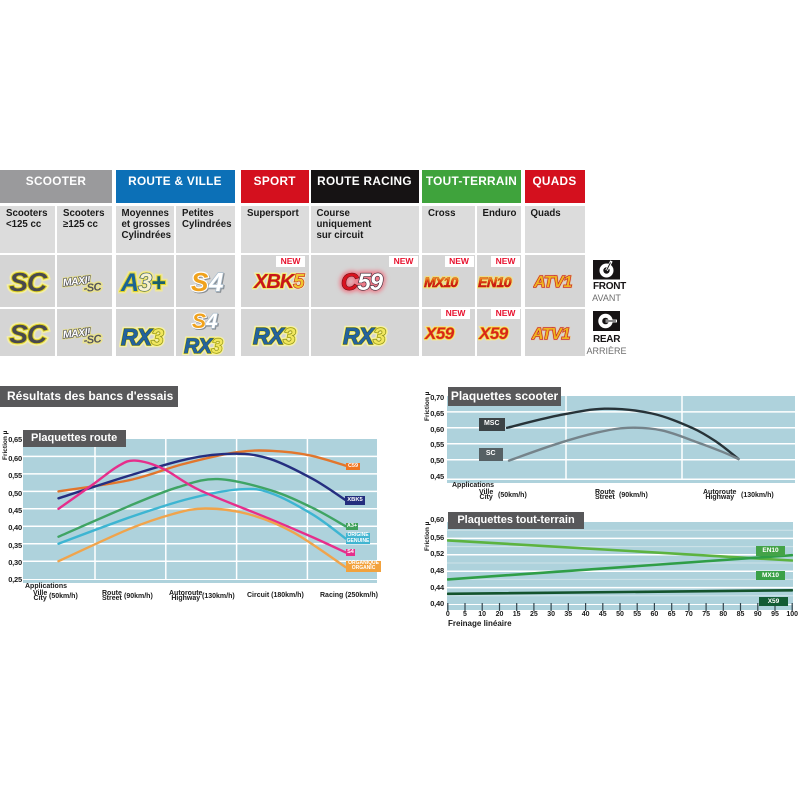  I want to click on svg-text: MX10, so click(441, 282).